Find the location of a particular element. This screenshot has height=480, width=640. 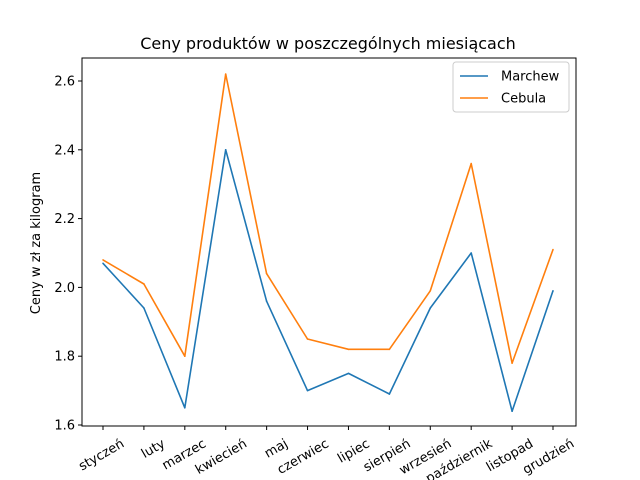

legend-box is located at coordinates (511, 87).